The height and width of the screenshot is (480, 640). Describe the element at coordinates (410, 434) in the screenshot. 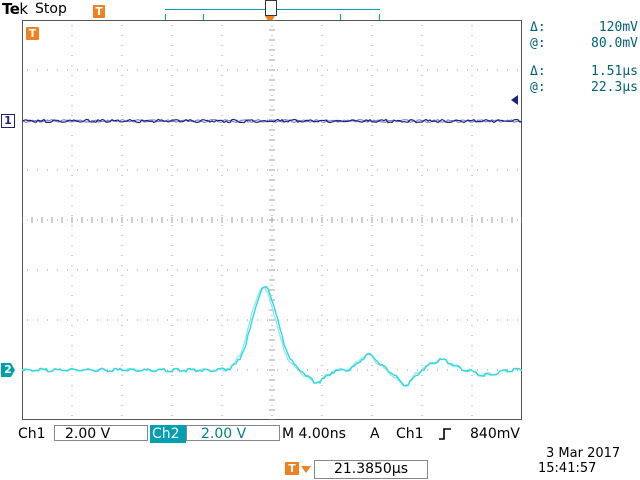

I see `trigger-source-readout: Ch1` at that location.